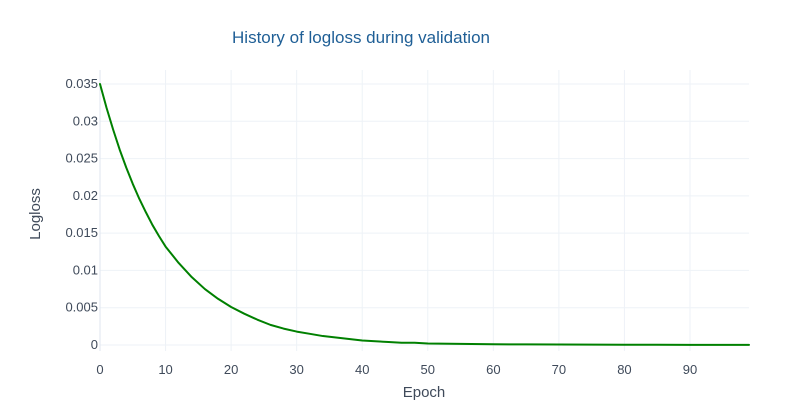 This screenshot has width=800, height=400. Describe the element at coordinates (94, 344) in the screenshot. I see `y-tick-label: 0` at that location.